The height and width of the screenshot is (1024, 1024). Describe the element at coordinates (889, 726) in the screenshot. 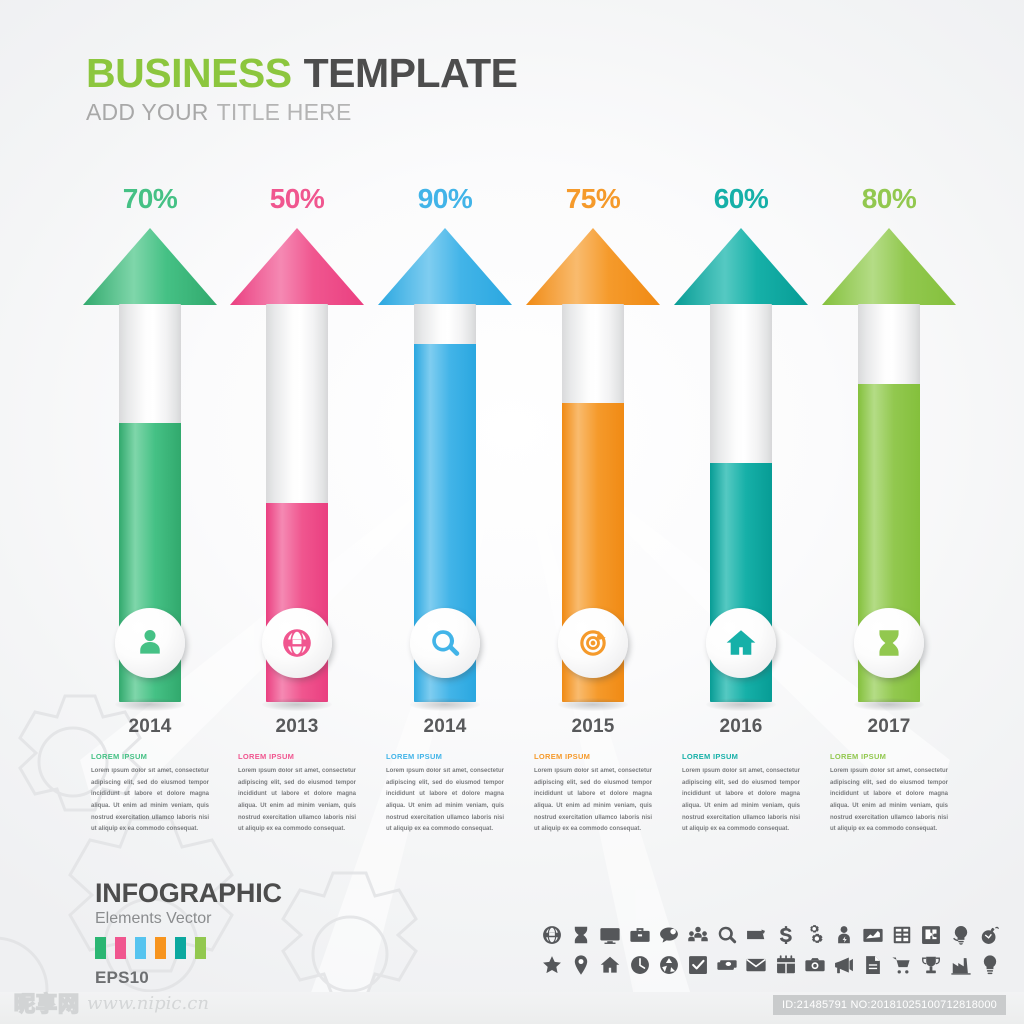

I see `year-label: 2017` at that location.